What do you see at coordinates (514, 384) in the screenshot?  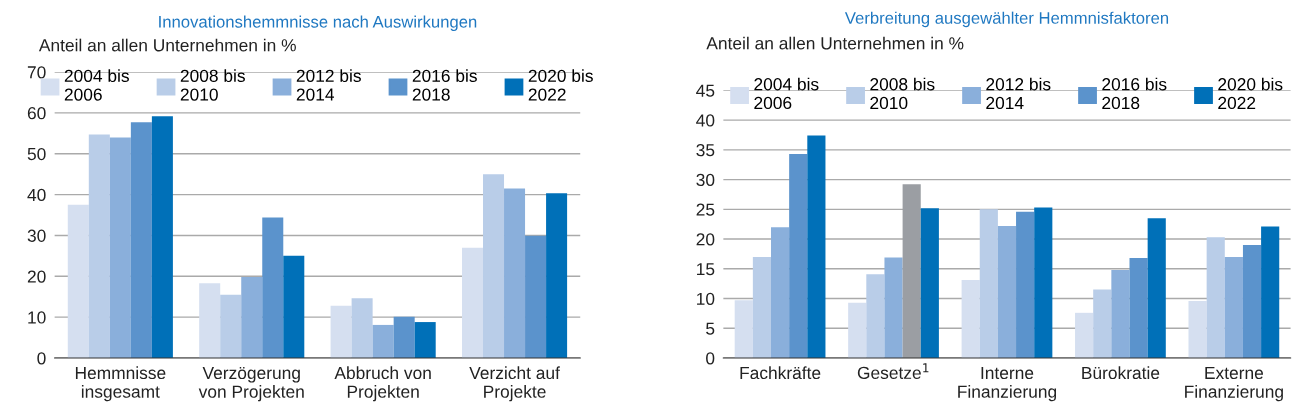 I see `x-tick-label: Verzicht auf Projekte` at bounding box center [514, 384].